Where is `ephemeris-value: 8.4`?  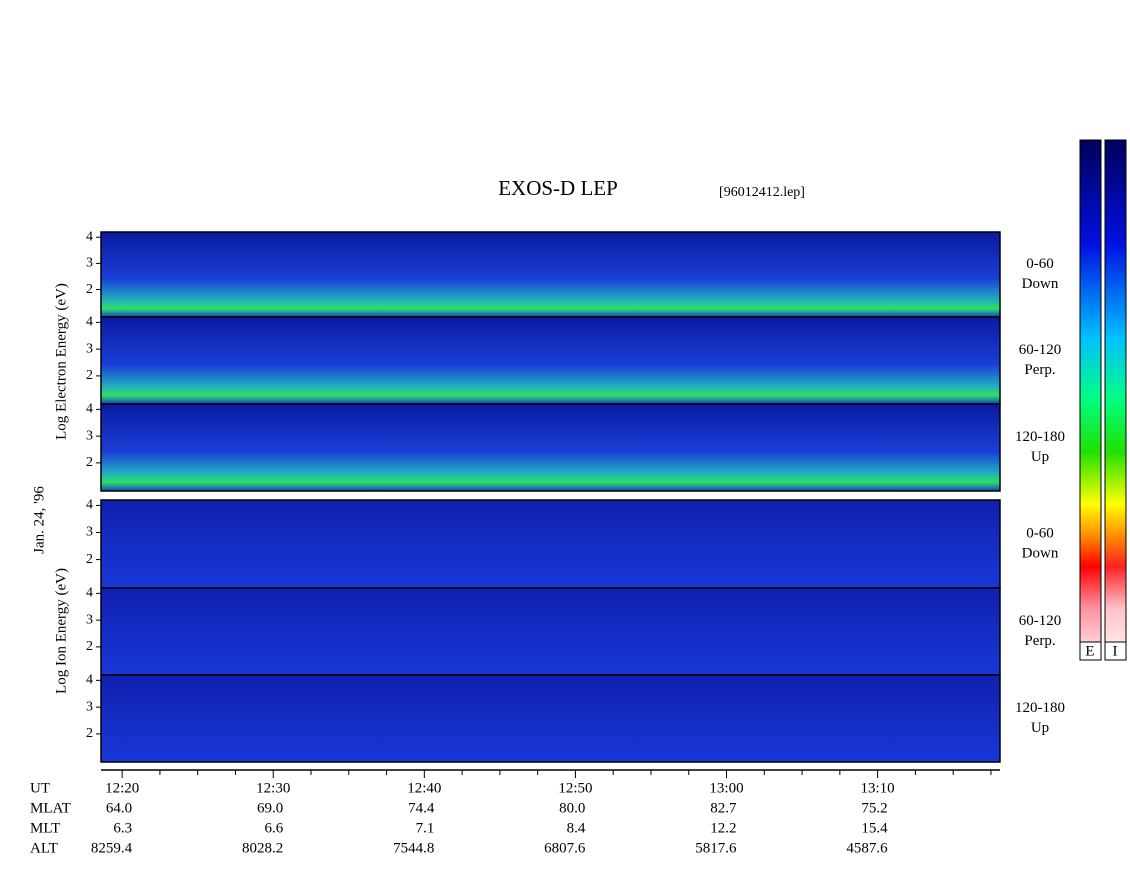 ephemeris-value: 8.4 is located at coordinates (576, 828).